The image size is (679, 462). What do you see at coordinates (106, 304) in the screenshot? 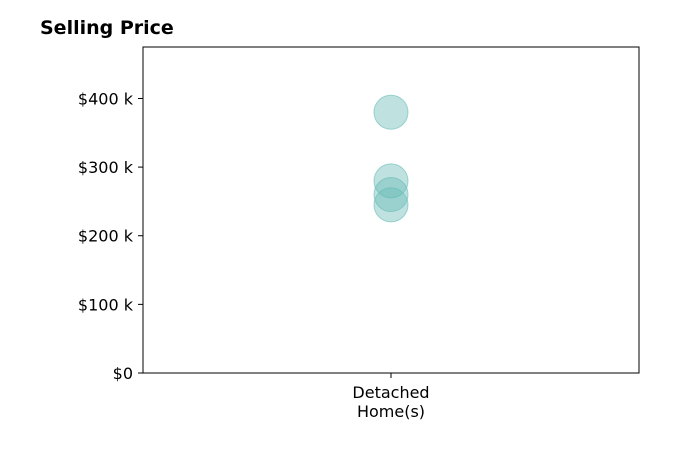
I see `y-tick-label: $100 k` at bounding box center [106, 304].